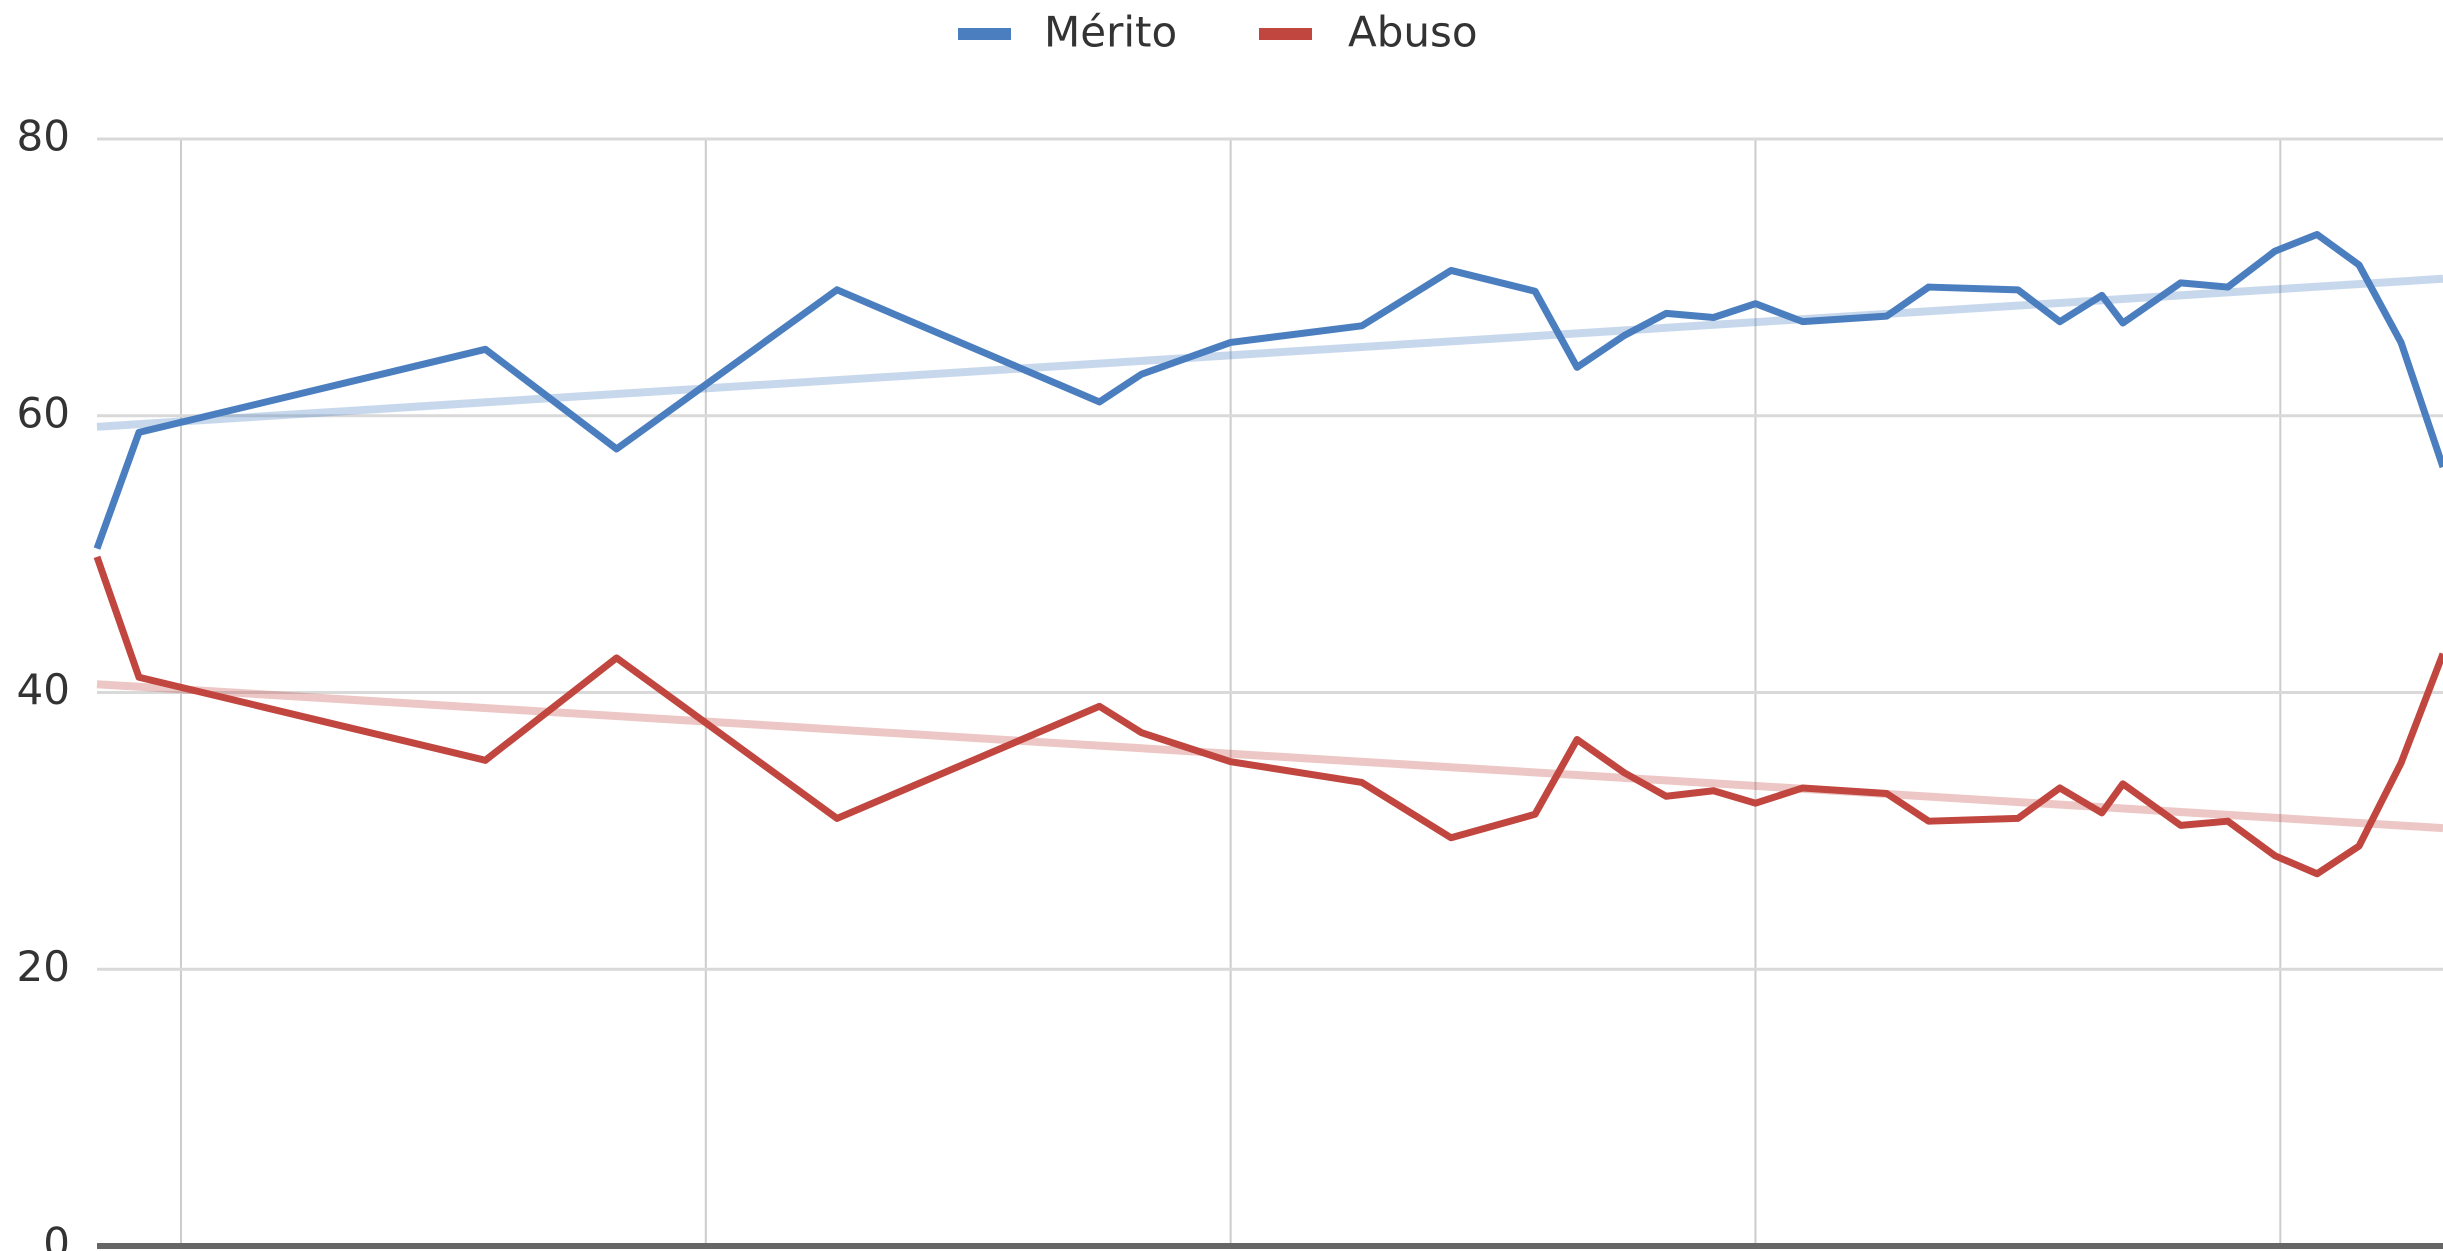  What do you see at coordinates (43, 689) in the screenshot?
I see `y-tick-label: 40` at bounding box center [43, 689].